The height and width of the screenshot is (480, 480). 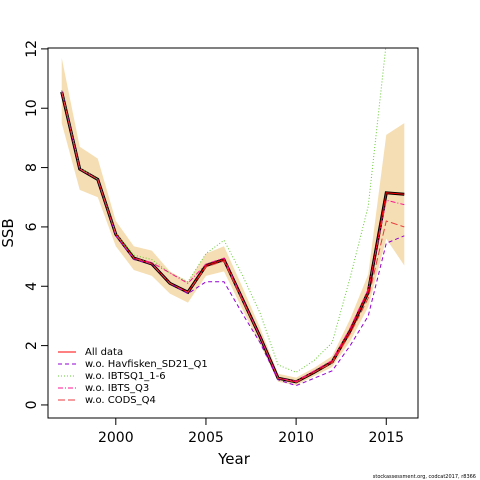 I want to click on y-tick-label: 10, so click(x=32, y=108).